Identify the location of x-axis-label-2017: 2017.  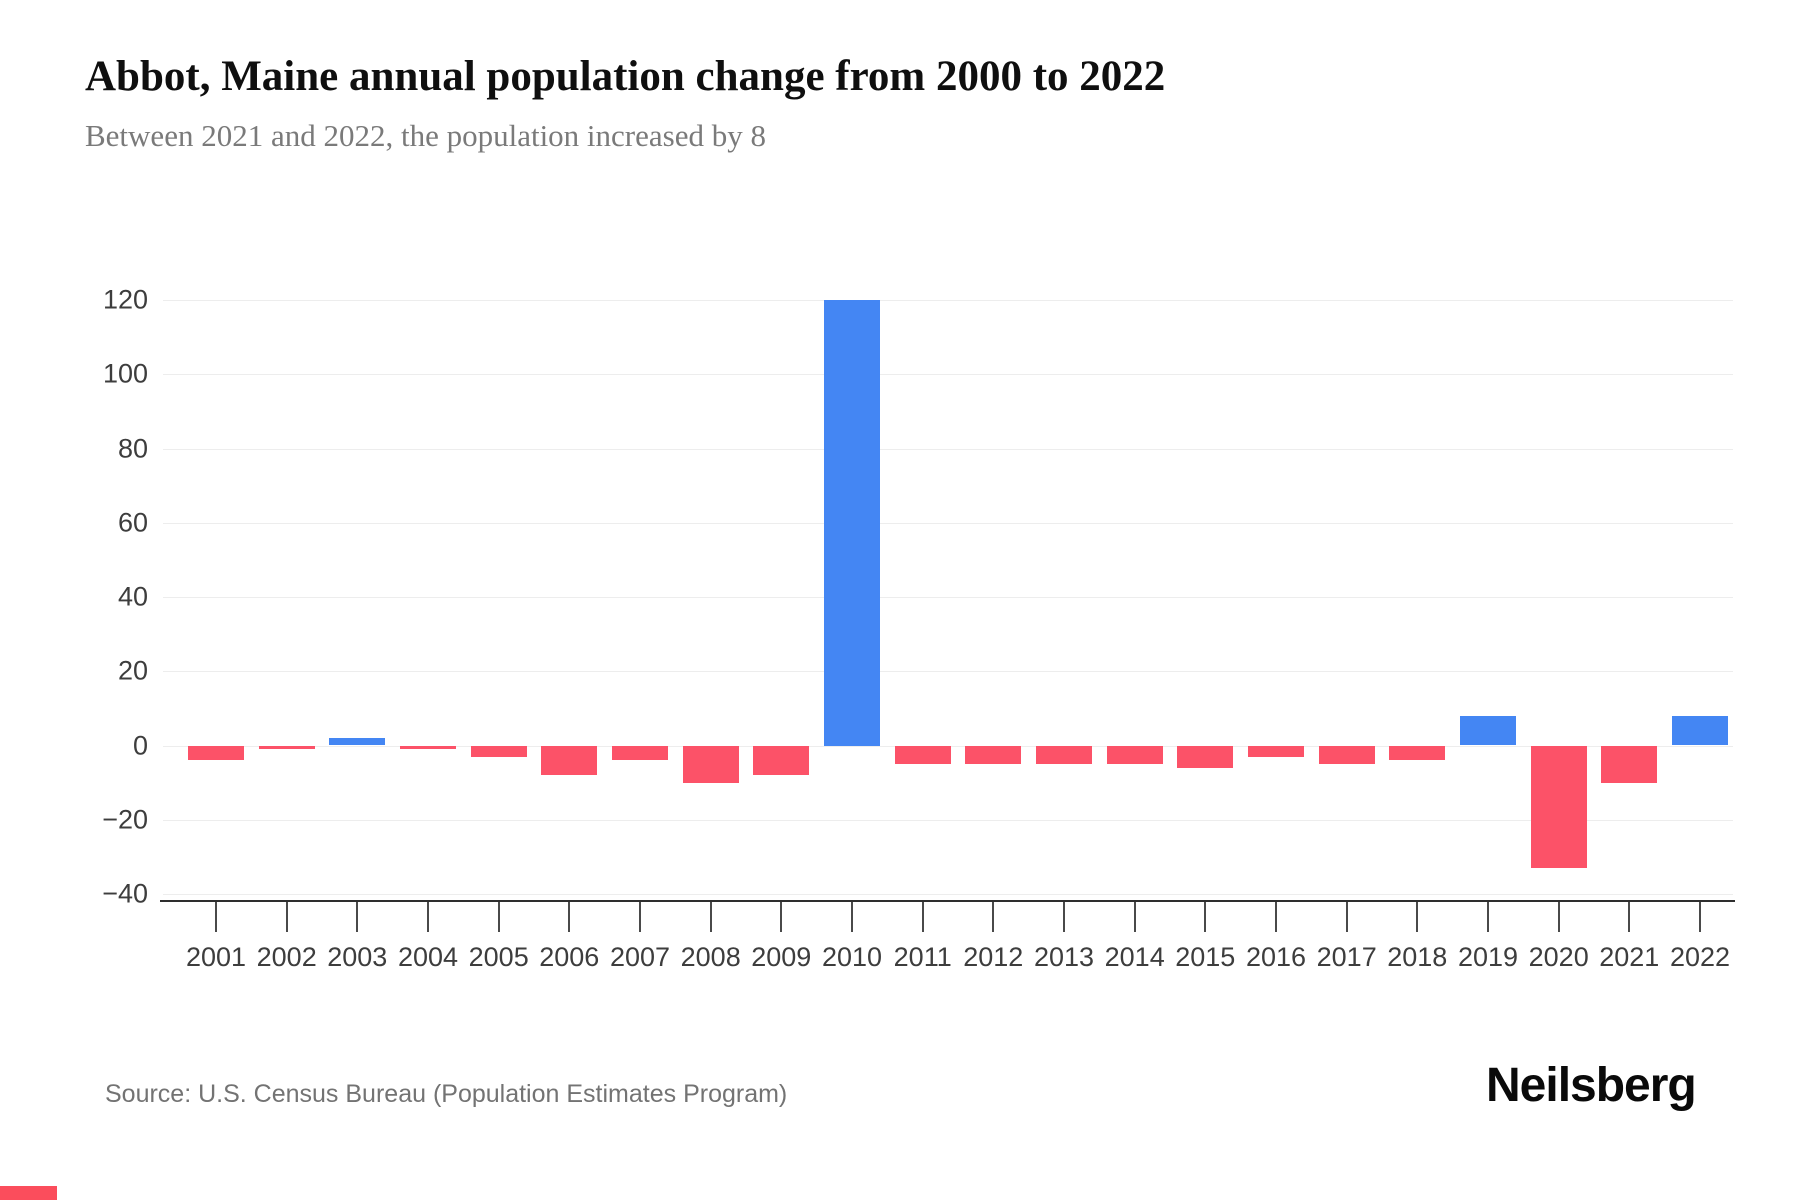
(1346, 957).